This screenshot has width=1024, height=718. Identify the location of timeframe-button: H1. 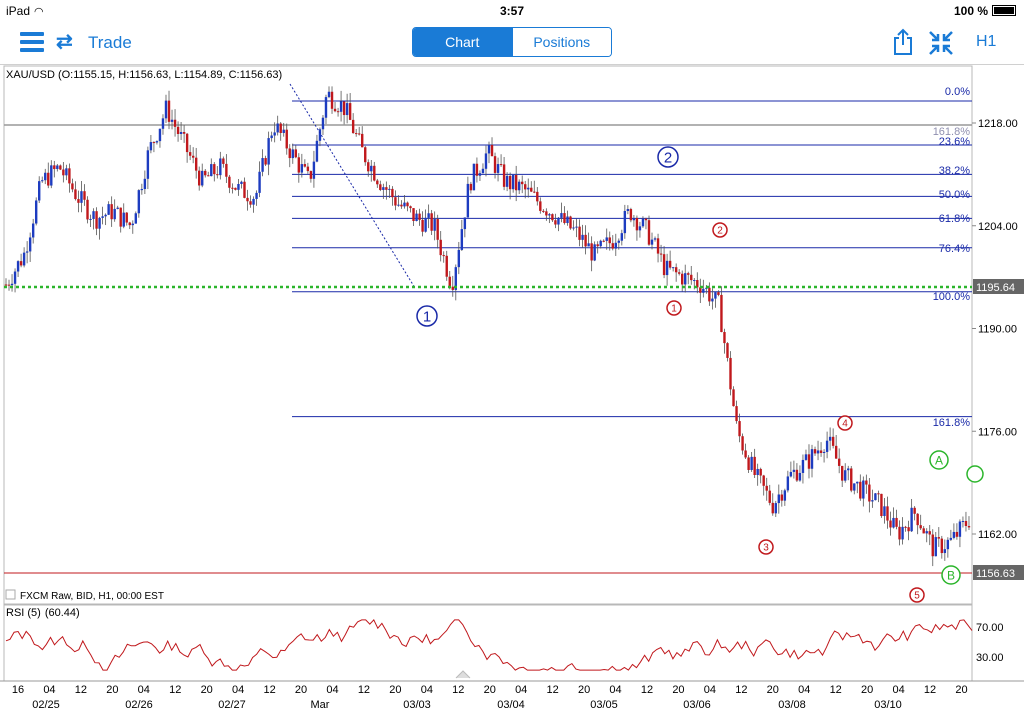
(986, 41).